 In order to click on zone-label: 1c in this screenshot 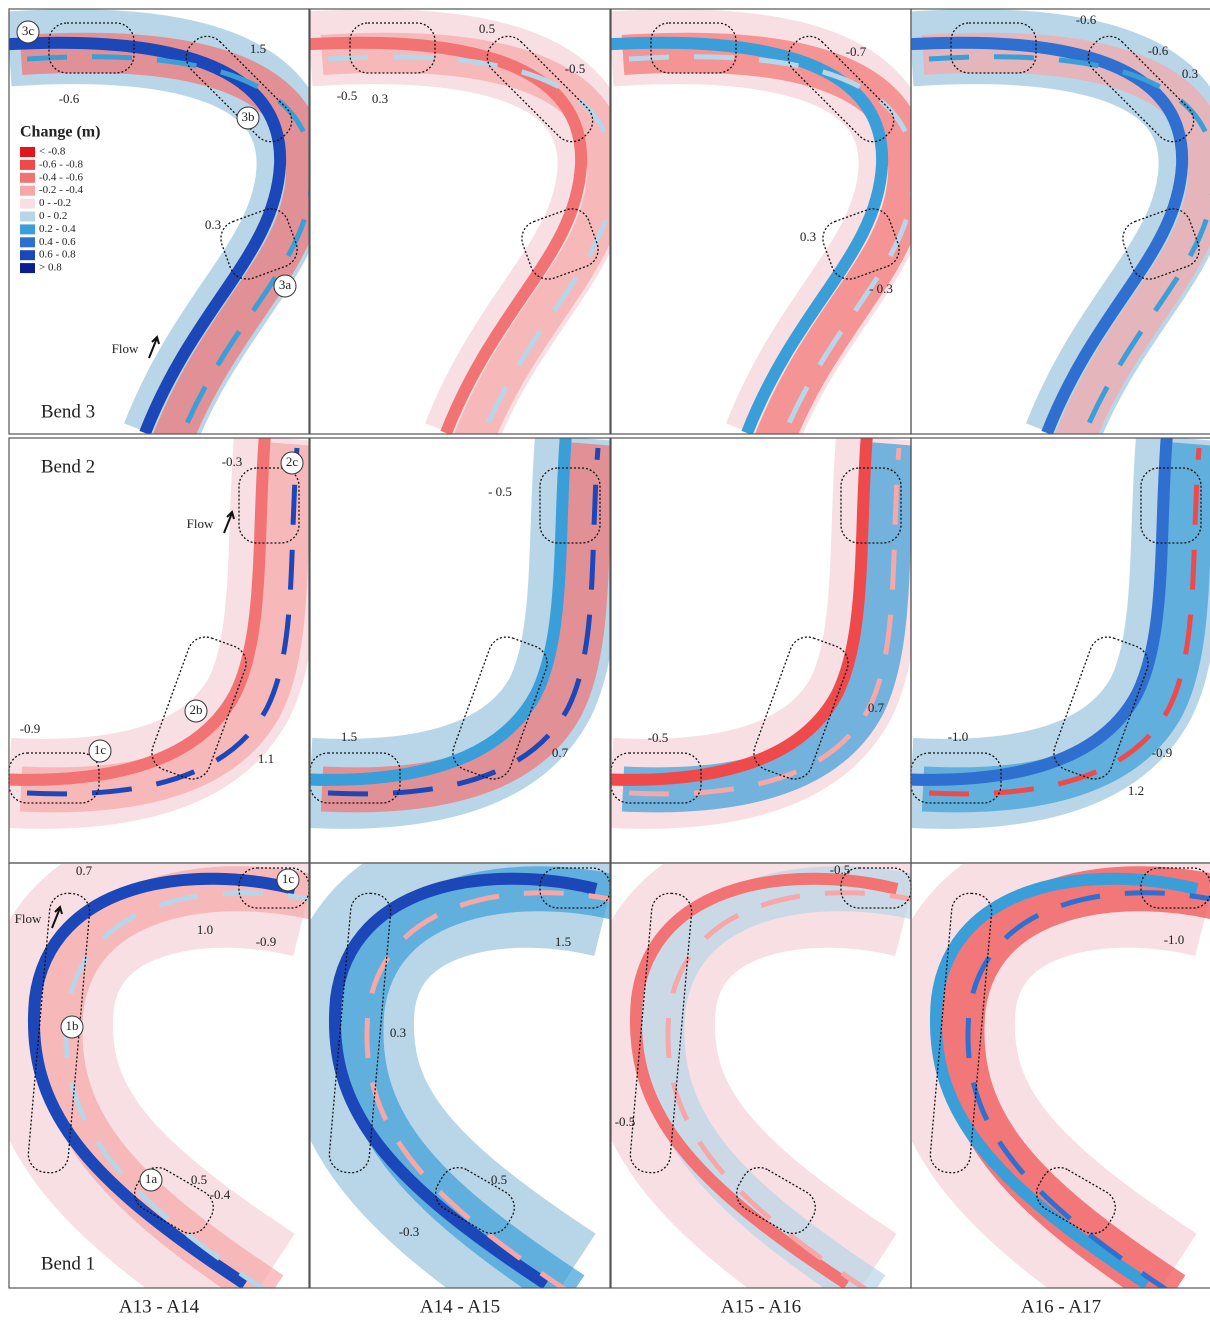, I will do `click(100, 749)`.